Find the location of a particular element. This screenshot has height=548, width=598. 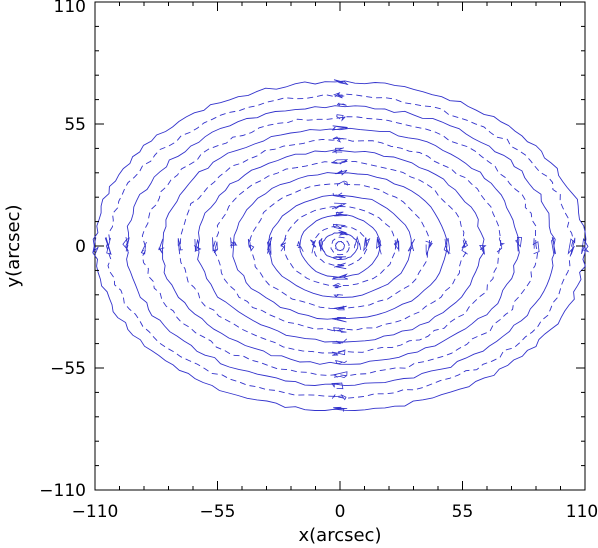

x-tick-label: 0 is located at coordinates (340, 512).